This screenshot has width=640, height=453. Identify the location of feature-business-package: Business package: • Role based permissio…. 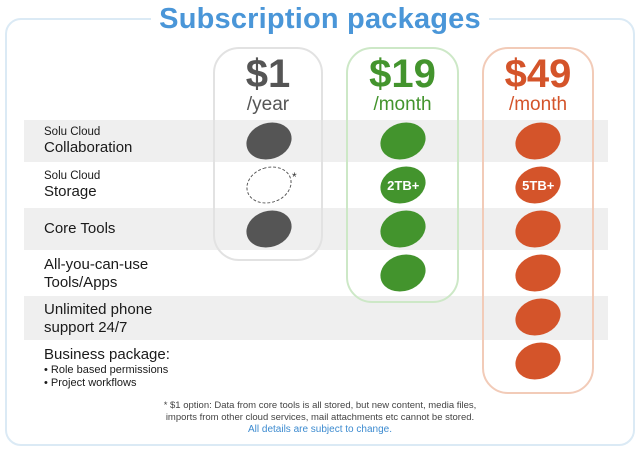
(107, 367).